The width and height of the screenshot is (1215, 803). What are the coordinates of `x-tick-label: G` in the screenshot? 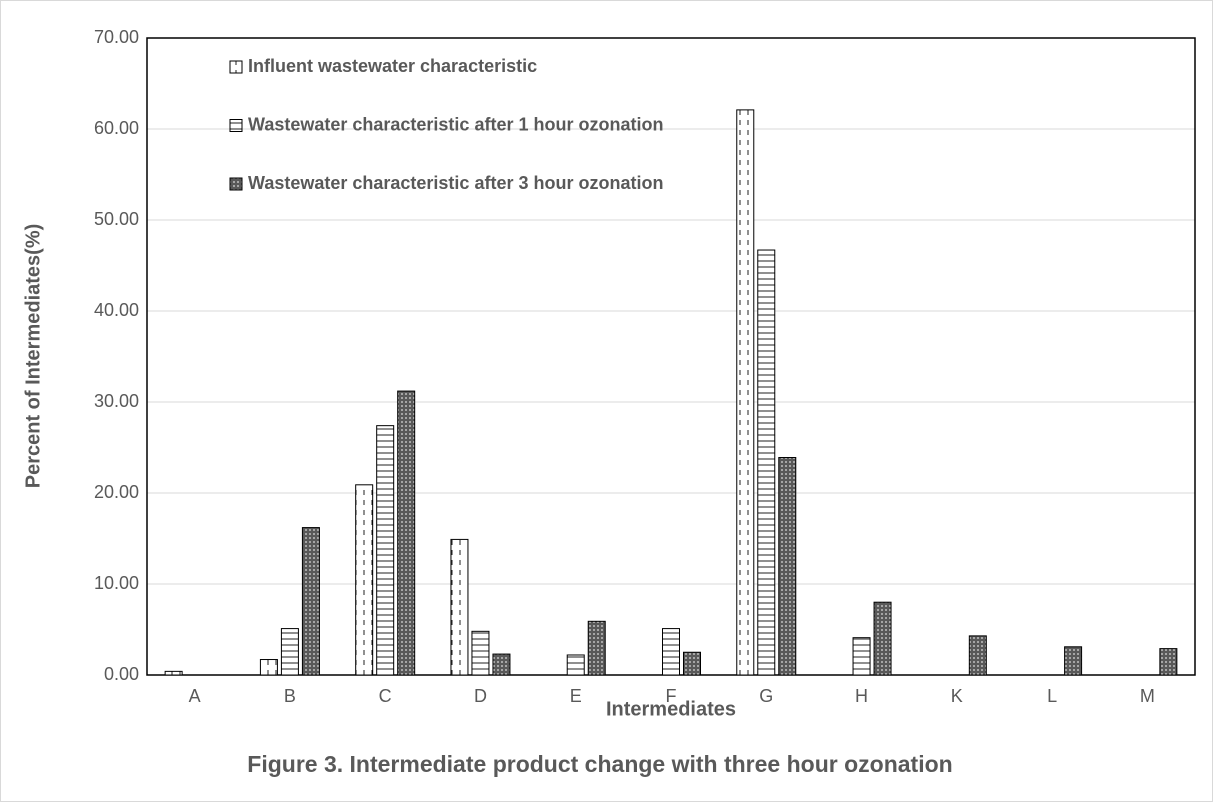 It's located at (766, 696).